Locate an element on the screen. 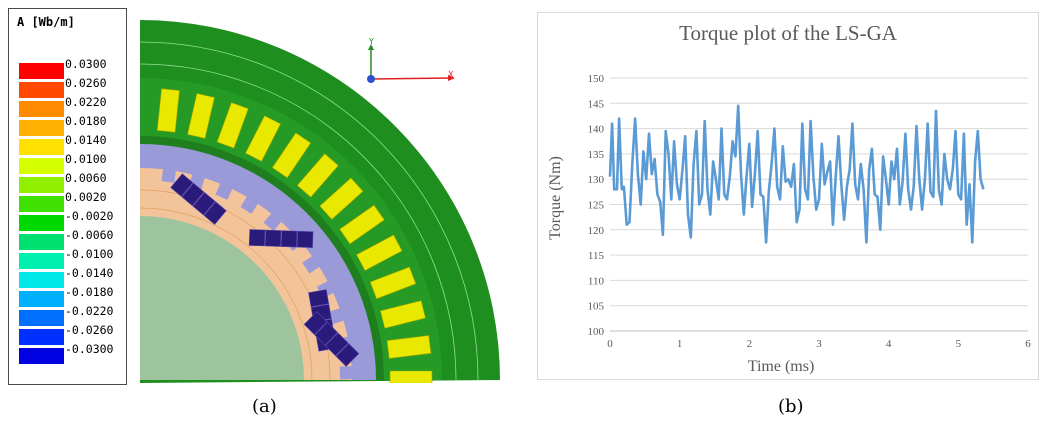  legend-value: -0.0220 is located at coordinates (89, 311).